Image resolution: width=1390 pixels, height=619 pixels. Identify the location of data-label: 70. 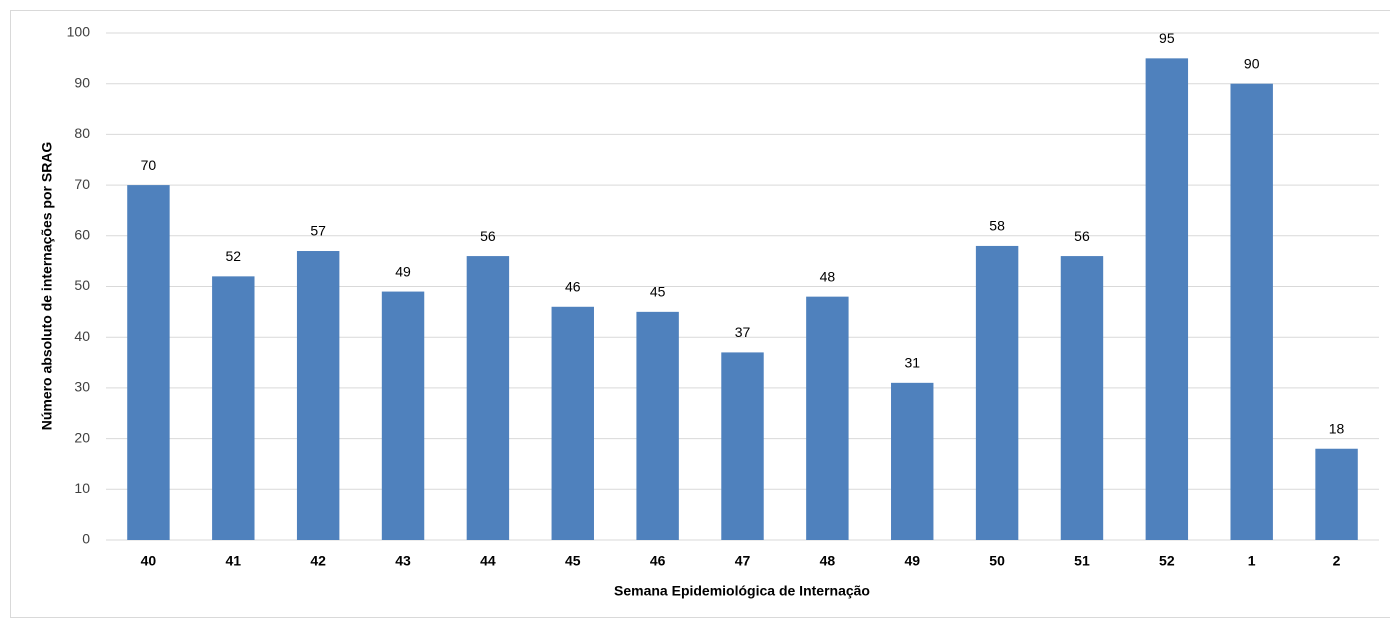
(149, 165).